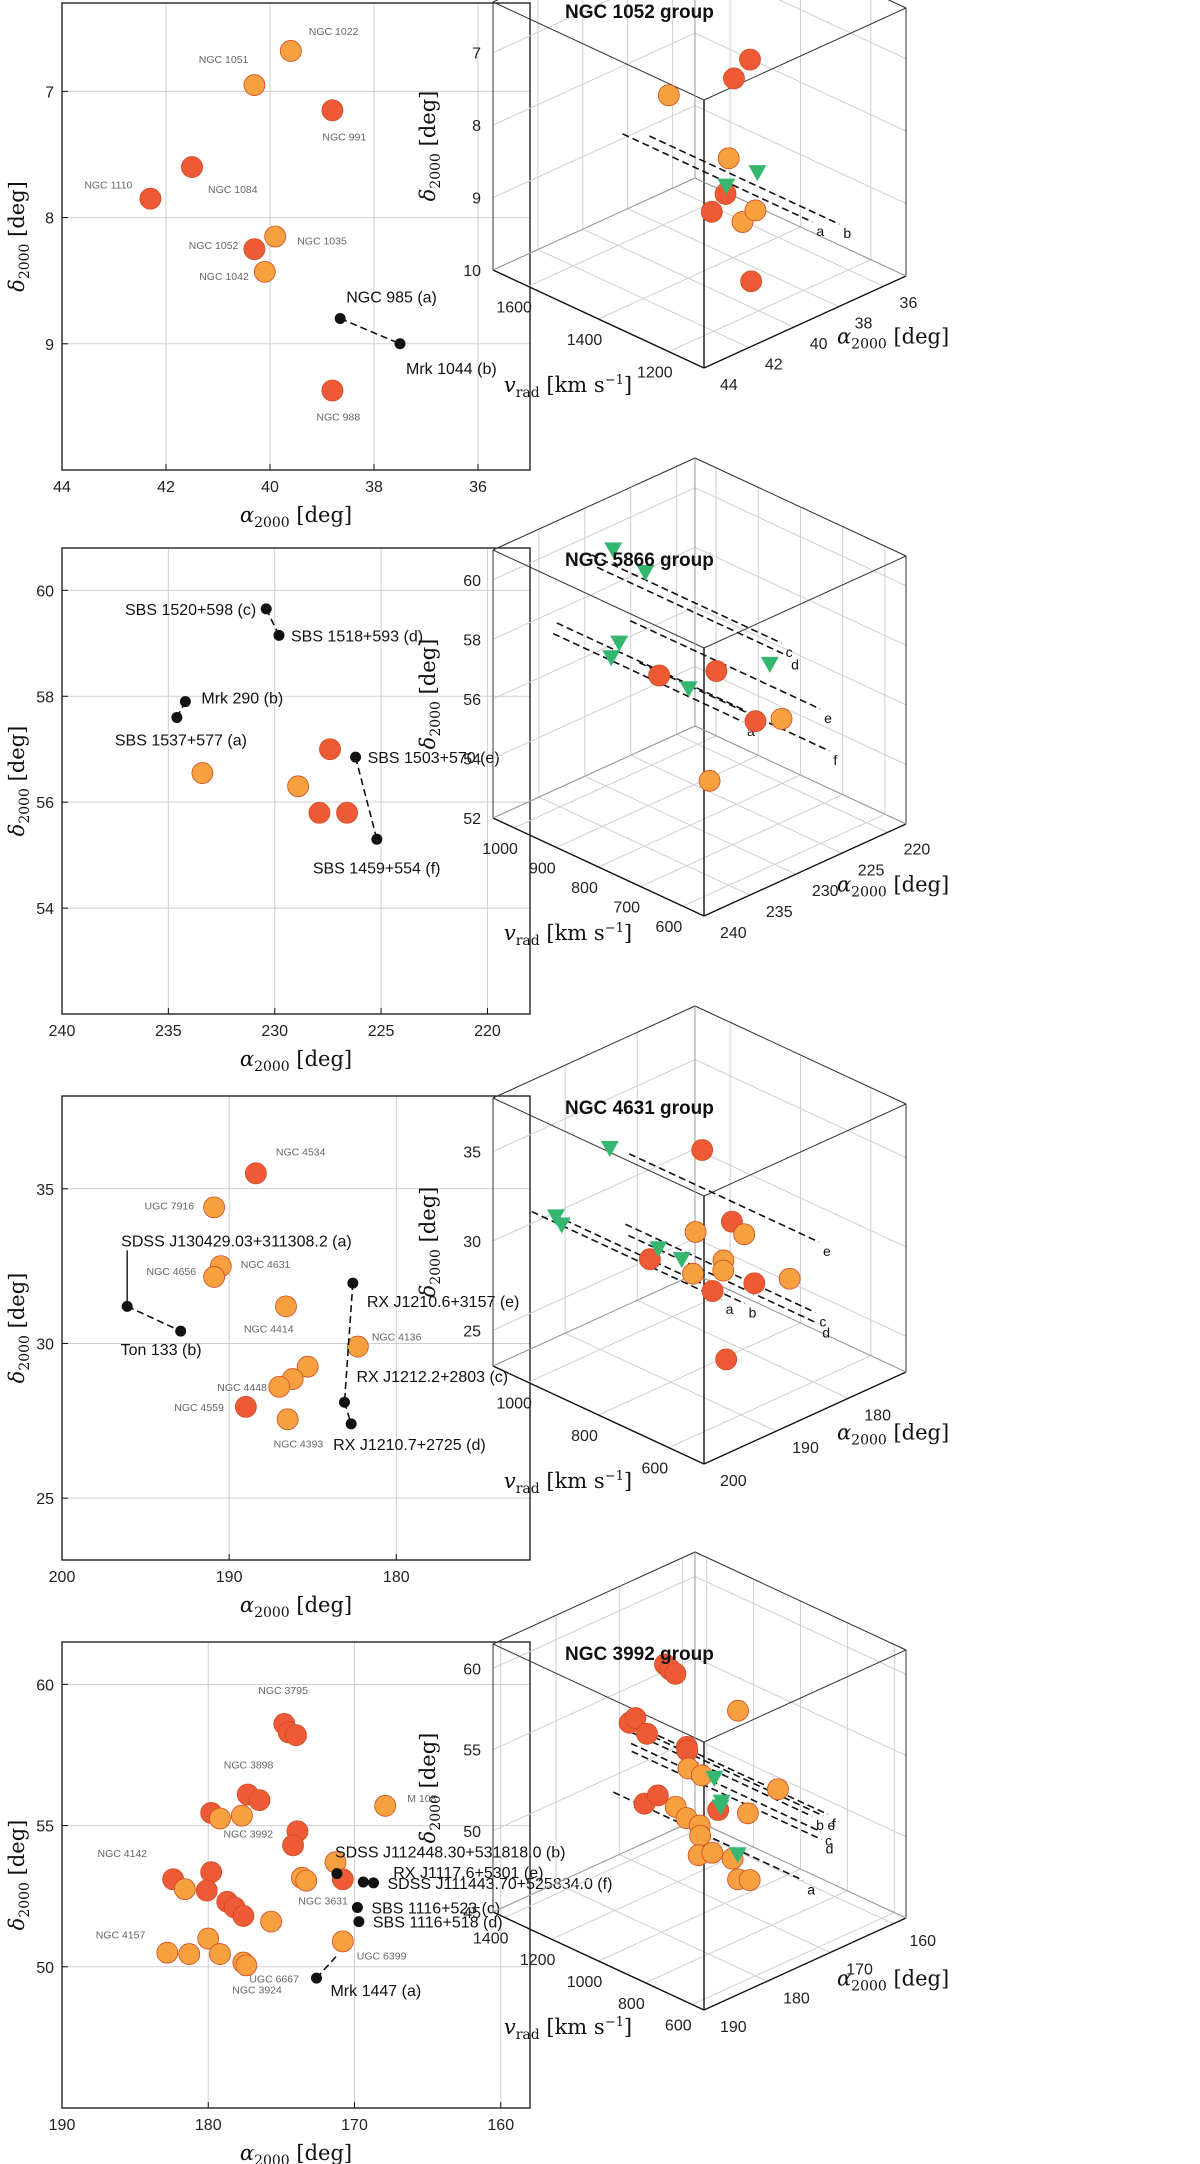  I want to click on galaxy-label: NGC 3992, so click(248, 1834).